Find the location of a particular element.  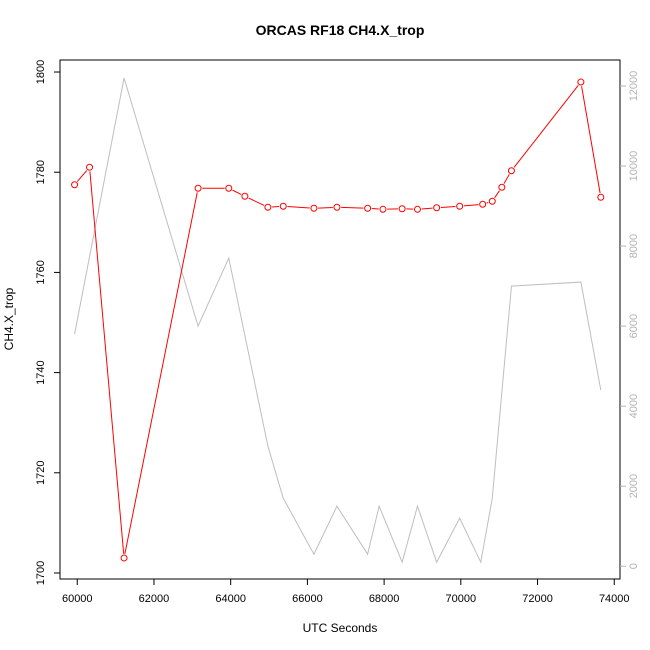

y-tick-label: 1740 is located at coordinates (41, 372).